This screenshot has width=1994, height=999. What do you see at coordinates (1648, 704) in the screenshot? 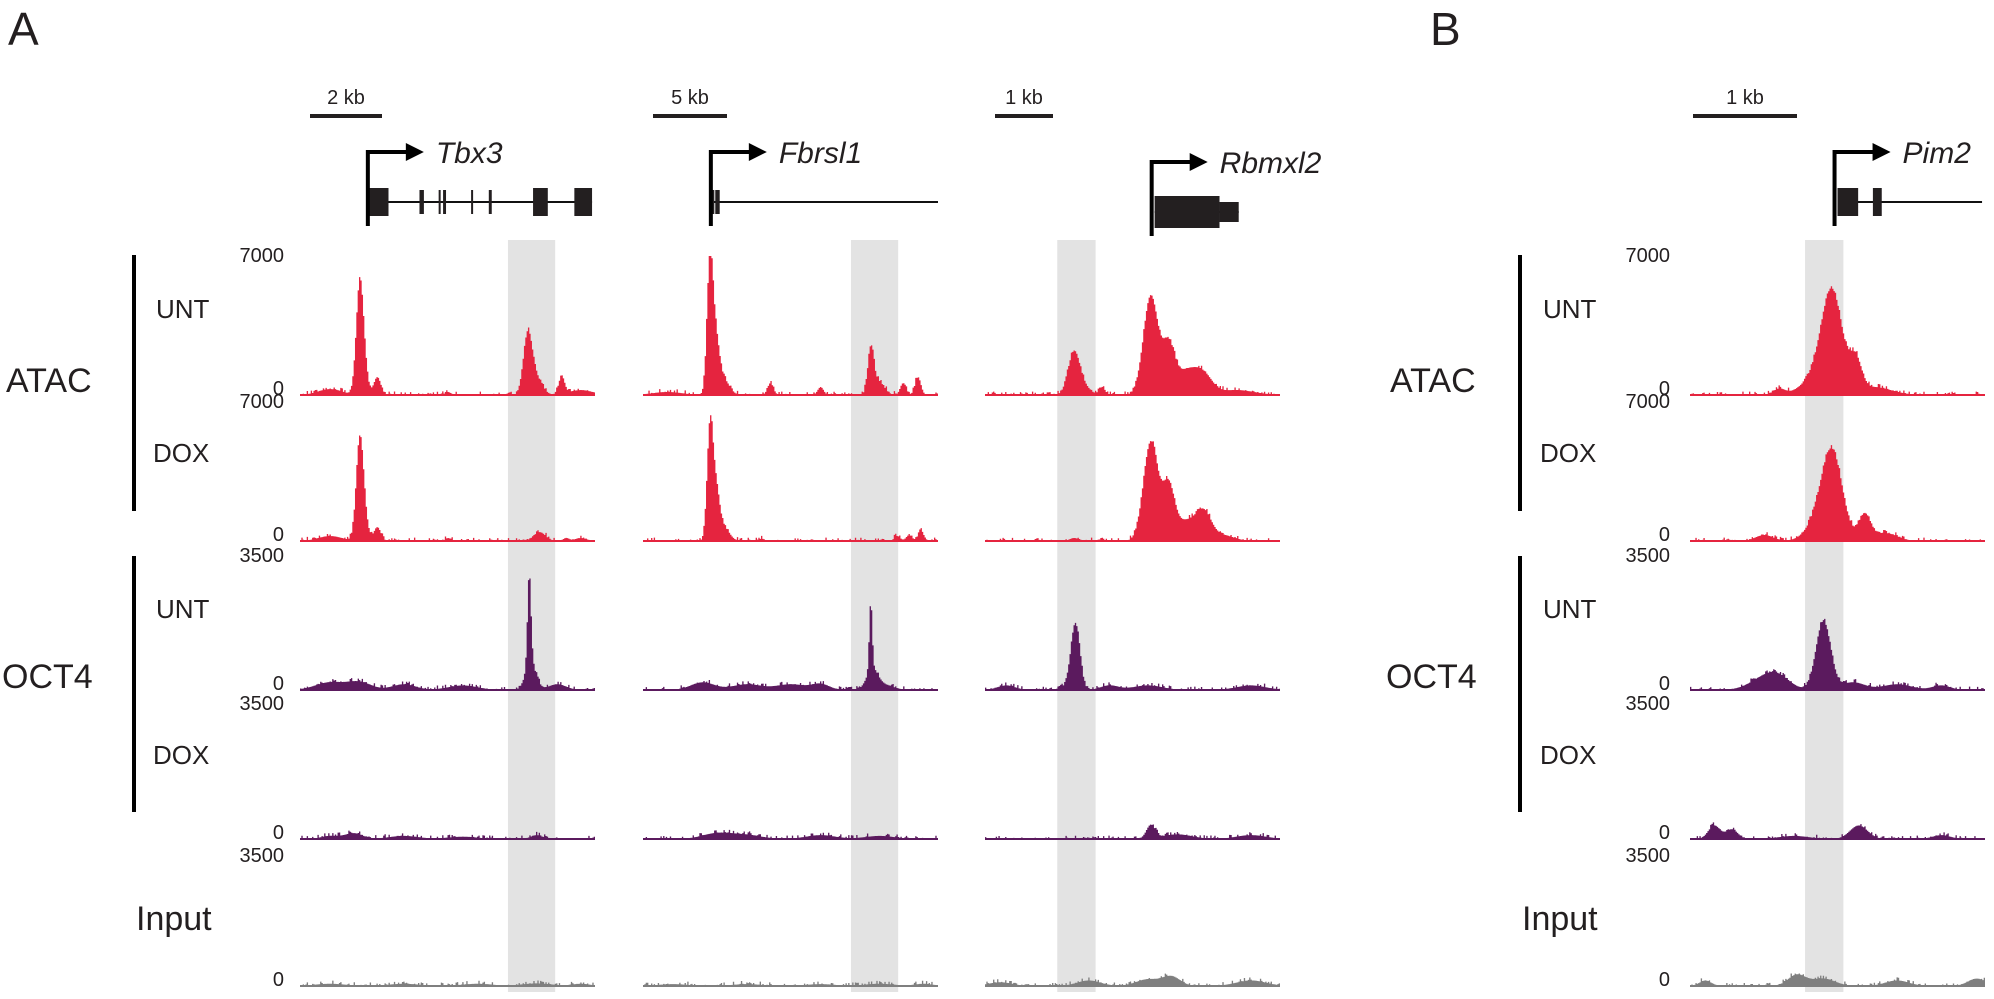
I see `b-oct4_dox-ymax-tick: 3500` at bounding box center [1648, 704].